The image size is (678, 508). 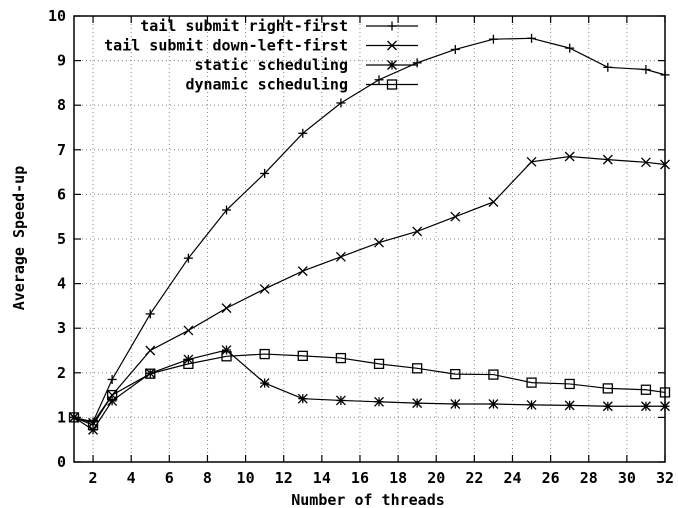 I want to click on legend-entry-tail-submit-right-first: tail submit right-first, so click(x=279, y=26).